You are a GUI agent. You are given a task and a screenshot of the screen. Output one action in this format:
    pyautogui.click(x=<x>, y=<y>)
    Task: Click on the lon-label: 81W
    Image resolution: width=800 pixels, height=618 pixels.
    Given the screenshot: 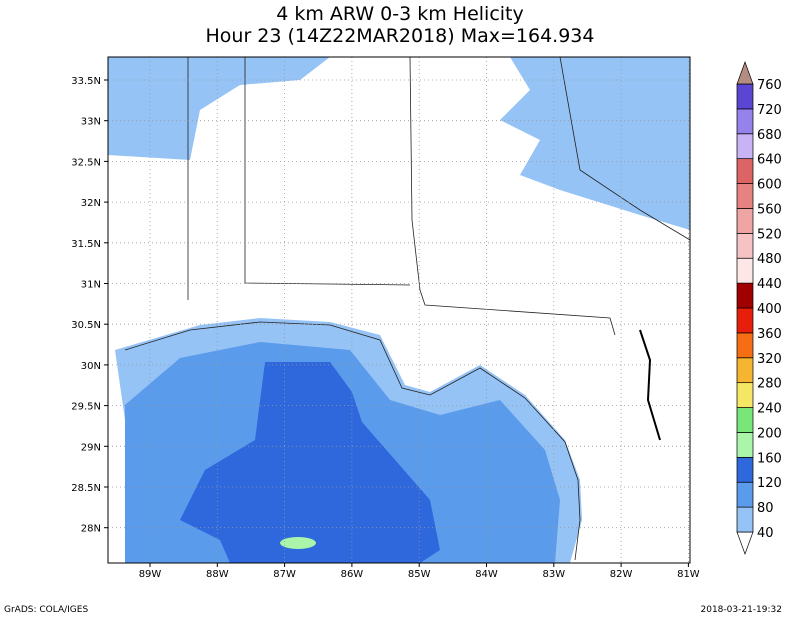 What is the action you would take?
    pyautogui.click(x=688, y=574)
    